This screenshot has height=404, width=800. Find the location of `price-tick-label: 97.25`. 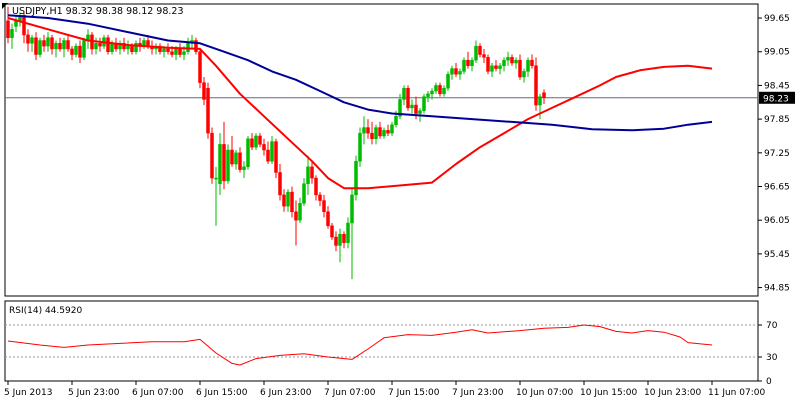

price-tick-label: 97.25 is located at coordinates (777, 154).